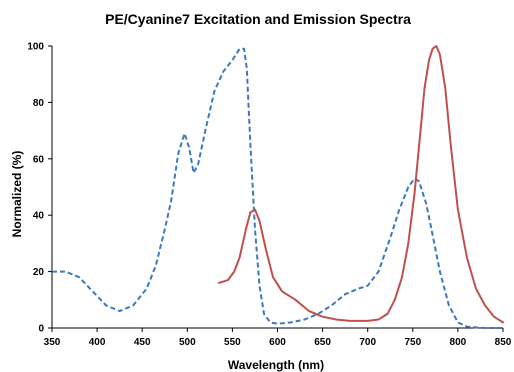 The image size is (514, 372). What do you see at coordinates (458, 342) in the screenshot?
I see `x-tick-label: 800` at bounding box center [458, 342].